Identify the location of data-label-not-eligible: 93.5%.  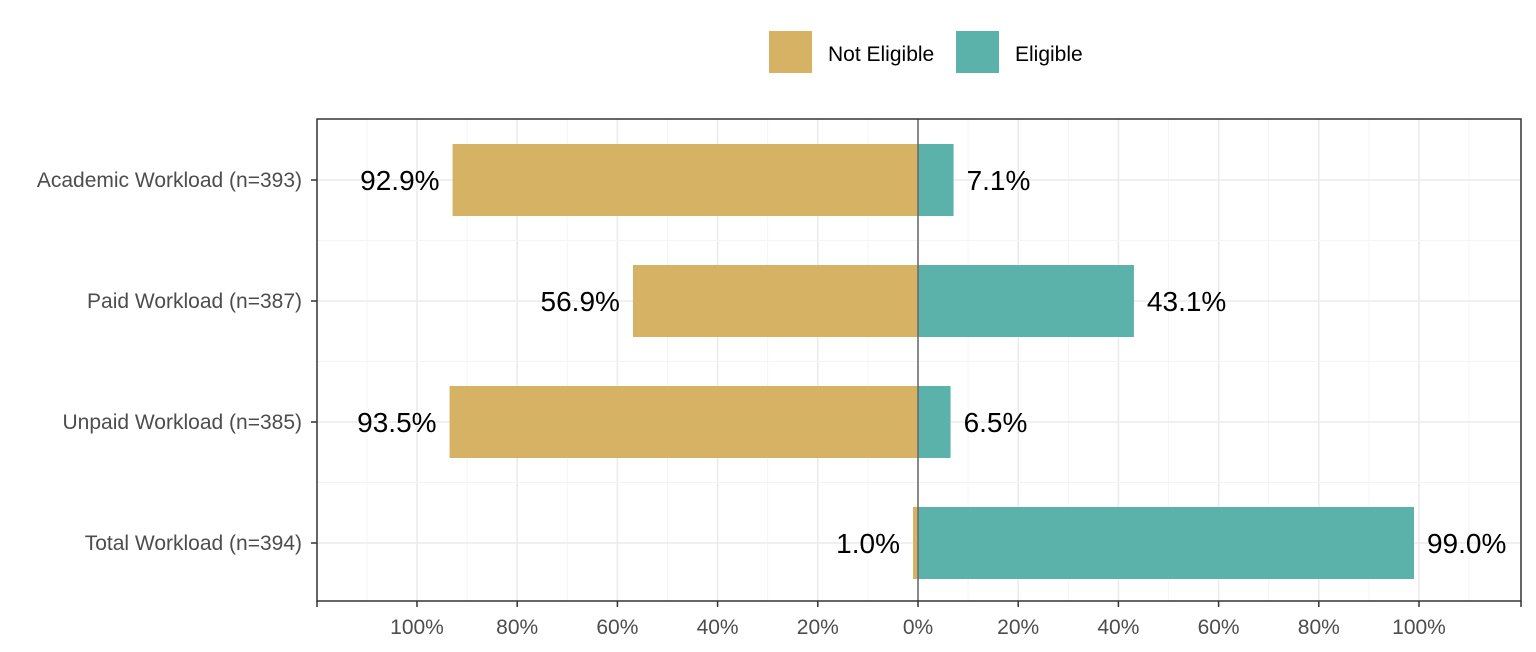
(396, 422).